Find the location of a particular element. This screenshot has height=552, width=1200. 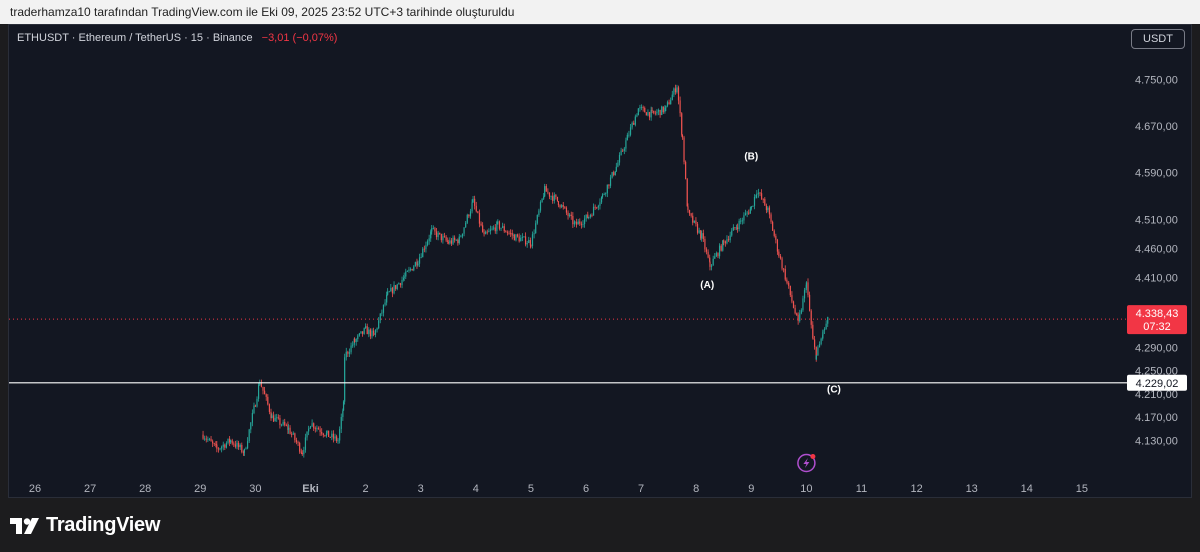

lightning-bolt is located at coordinates (806, 463).